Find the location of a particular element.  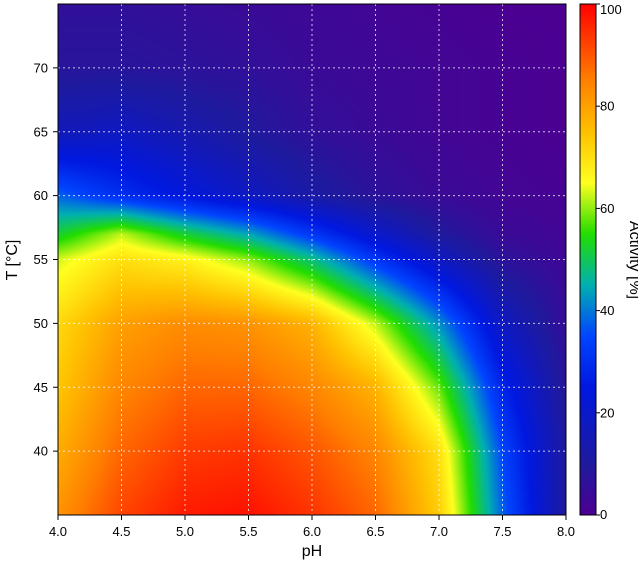

colorbar-title: Activity [%] is located at coordinates (632, 260).